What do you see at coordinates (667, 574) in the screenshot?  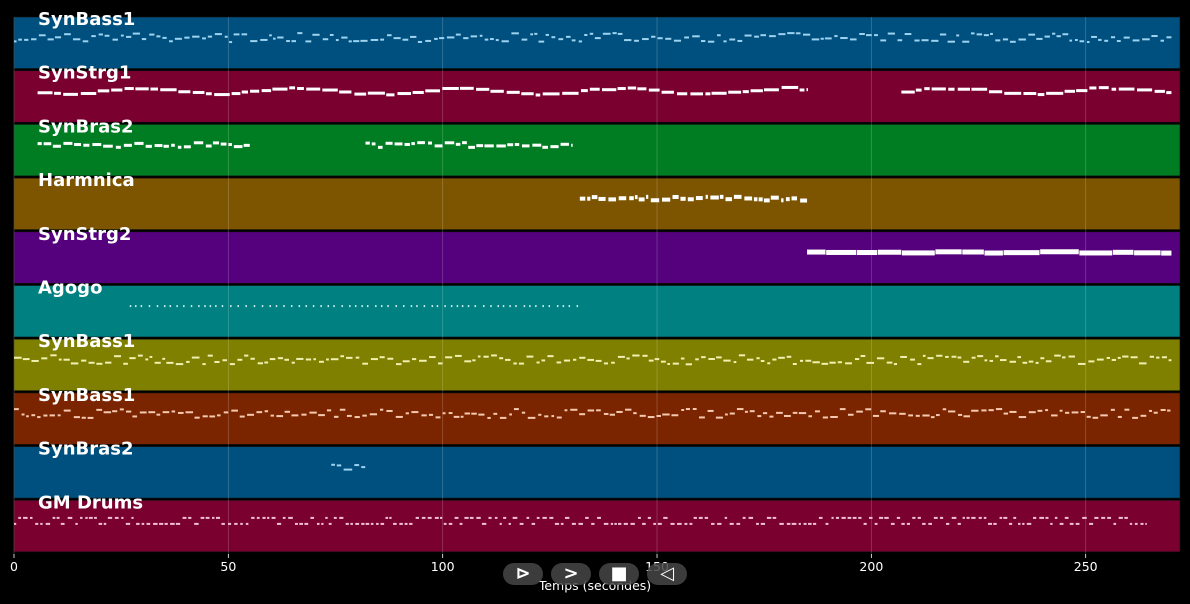 I see `prev-button: ◁` at bounding box center [667, 574].